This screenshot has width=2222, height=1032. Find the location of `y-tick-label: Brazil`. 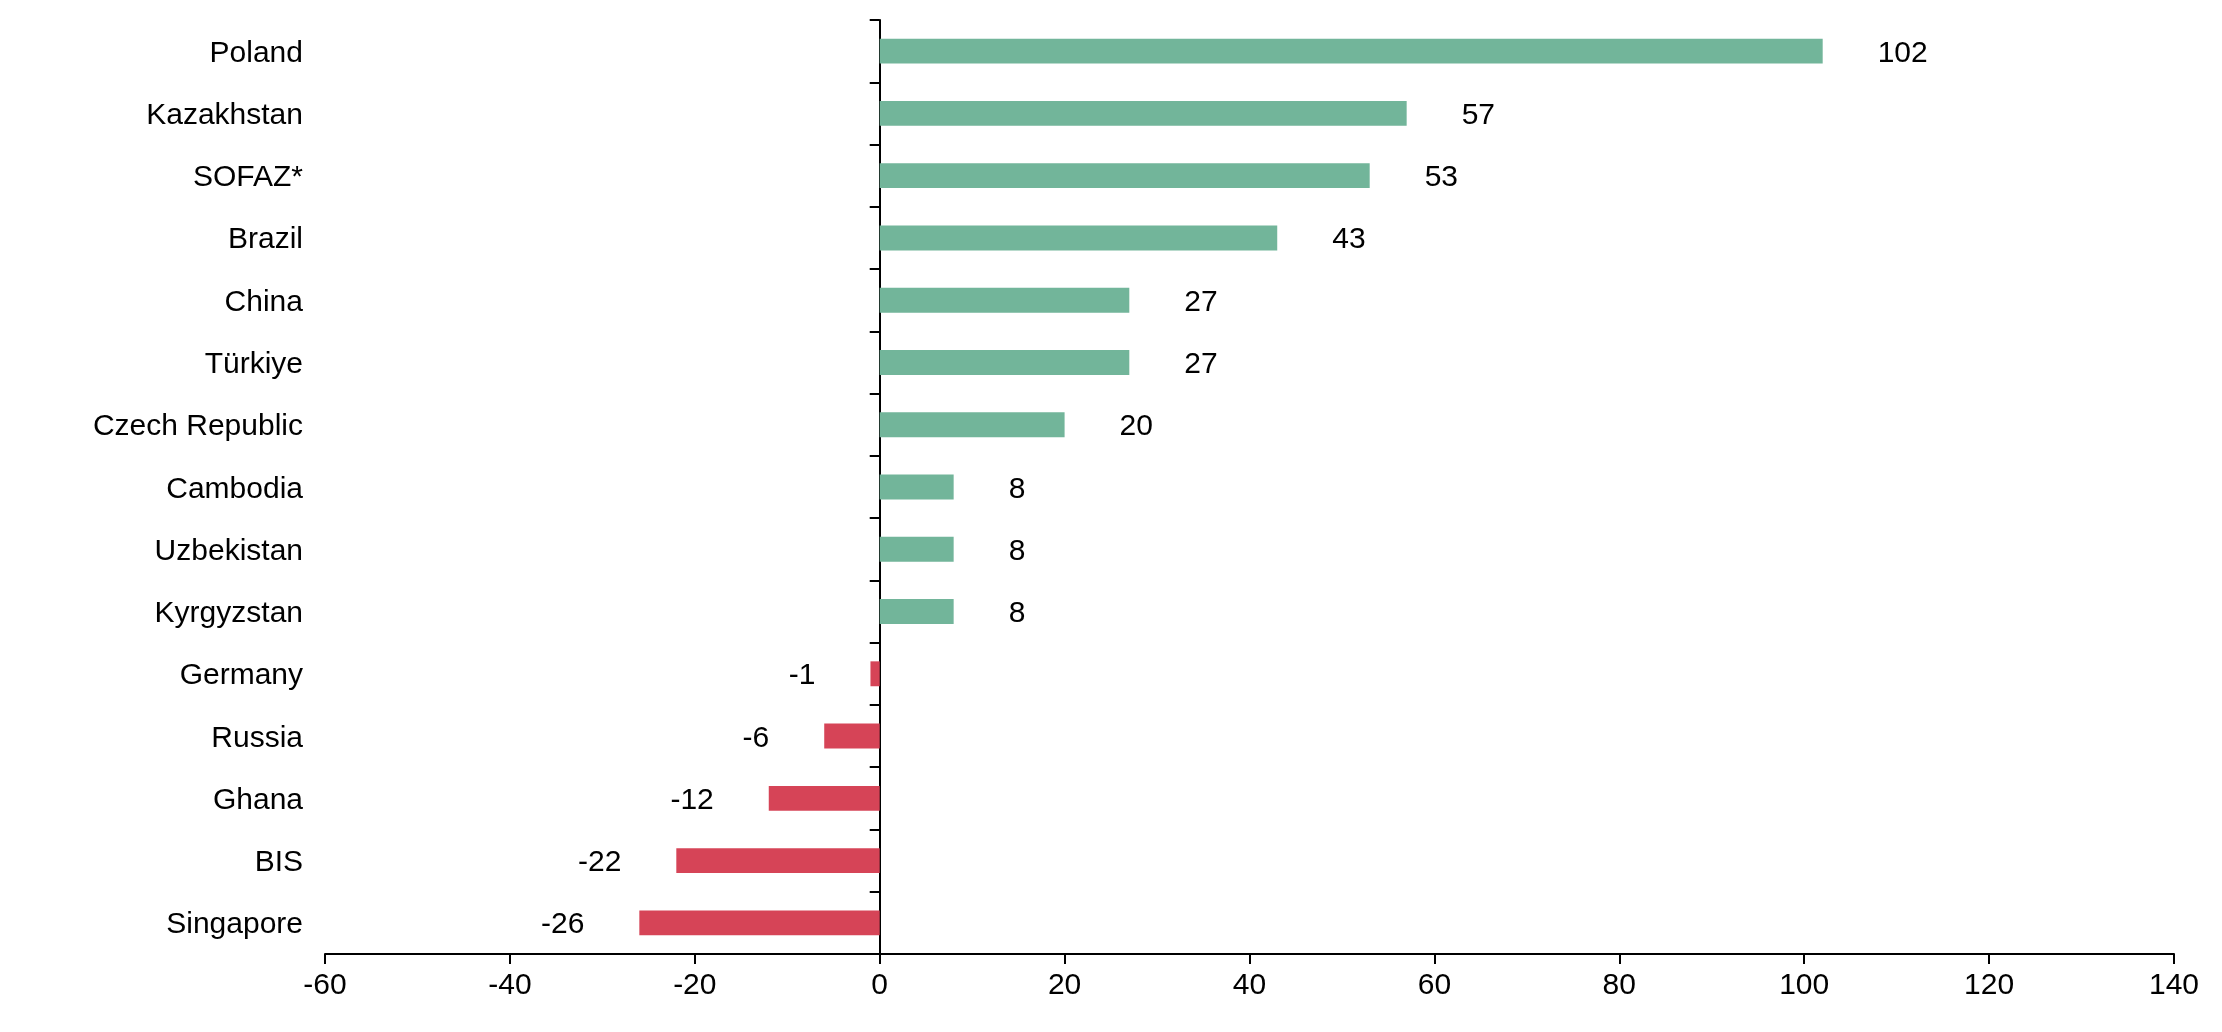

y-tick-label: Brazil is located at coordinates (265, 238).